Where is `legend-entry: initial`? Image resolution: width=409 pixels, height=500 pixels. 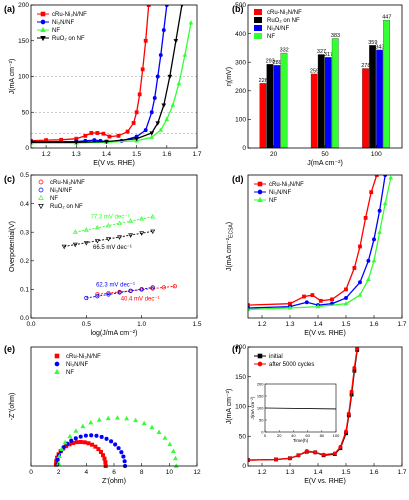
legend-entry: initial is located at coordinates (276, 357).